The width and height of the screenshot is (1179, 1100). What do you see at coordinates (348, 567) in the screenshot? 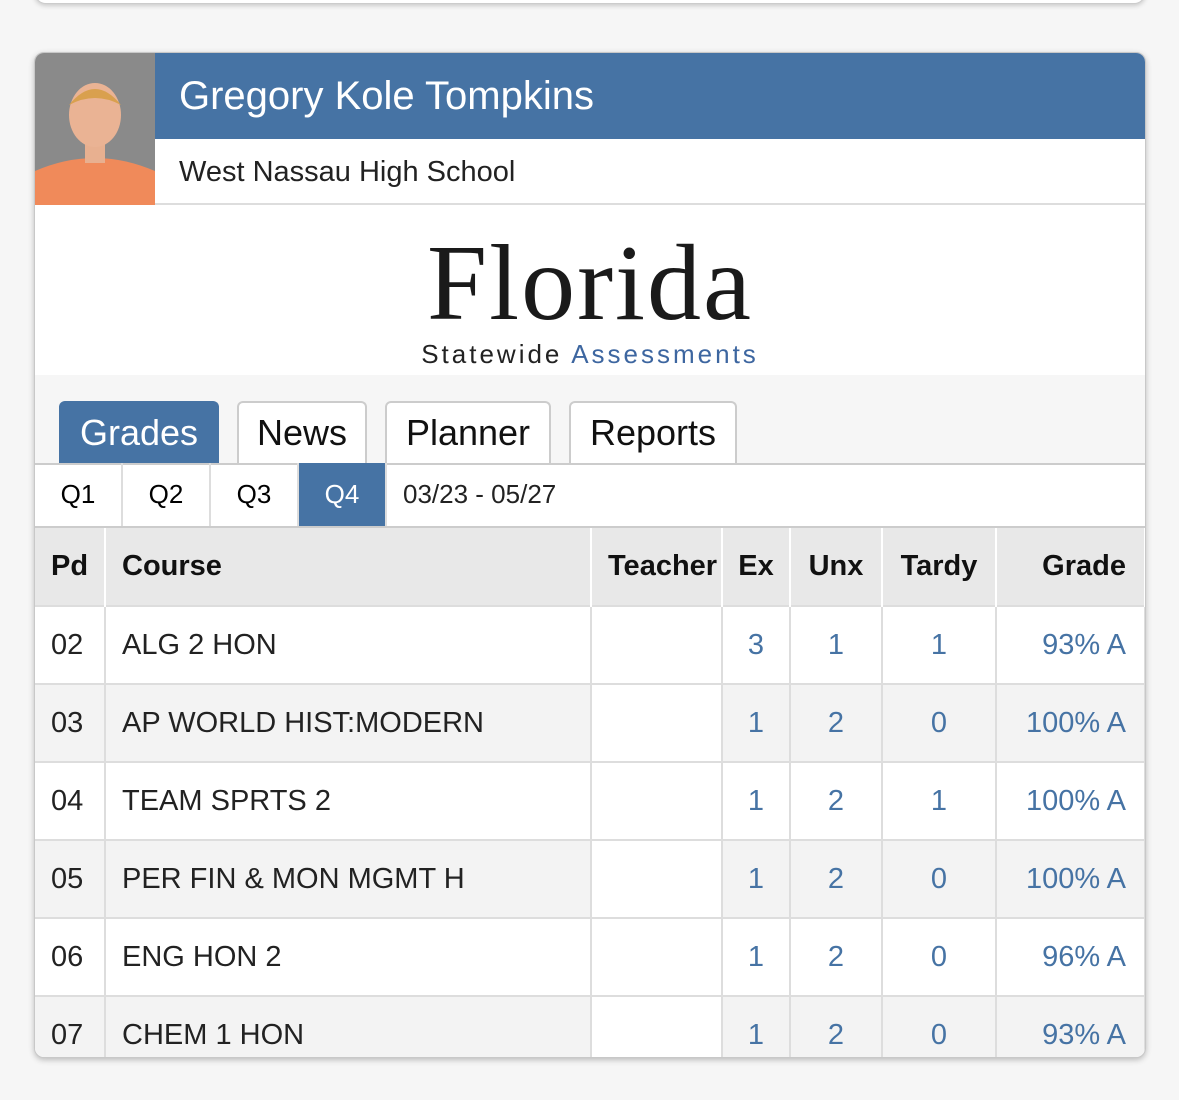
I see `column-header: Course` at bounding box center [348, 567].